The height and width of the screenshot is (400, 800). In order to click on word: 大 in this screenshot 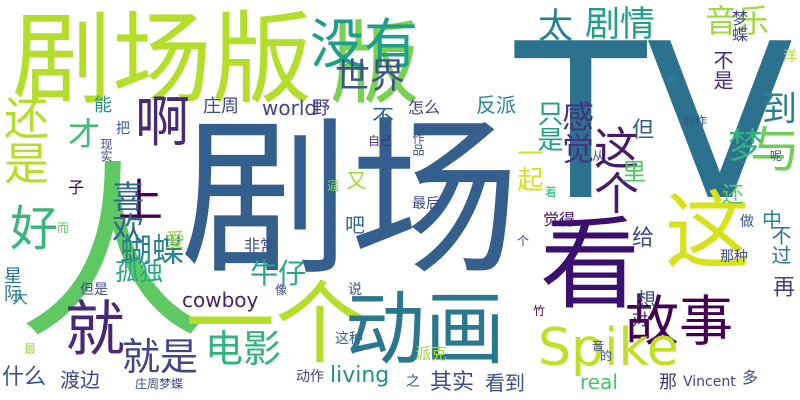, I will do `click(20, 297)`.